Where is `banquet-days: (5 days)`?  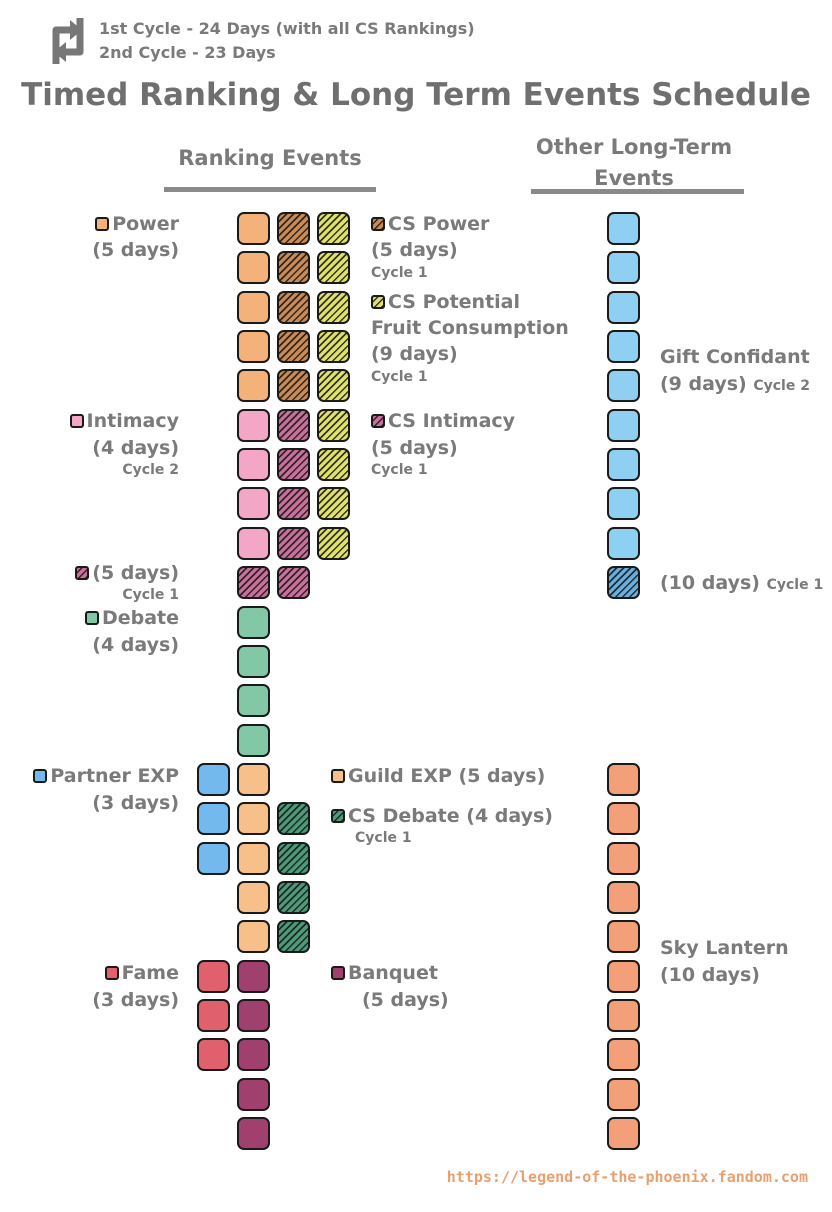
banquet-days: (5 days) is located at coordinates (405, 1000).